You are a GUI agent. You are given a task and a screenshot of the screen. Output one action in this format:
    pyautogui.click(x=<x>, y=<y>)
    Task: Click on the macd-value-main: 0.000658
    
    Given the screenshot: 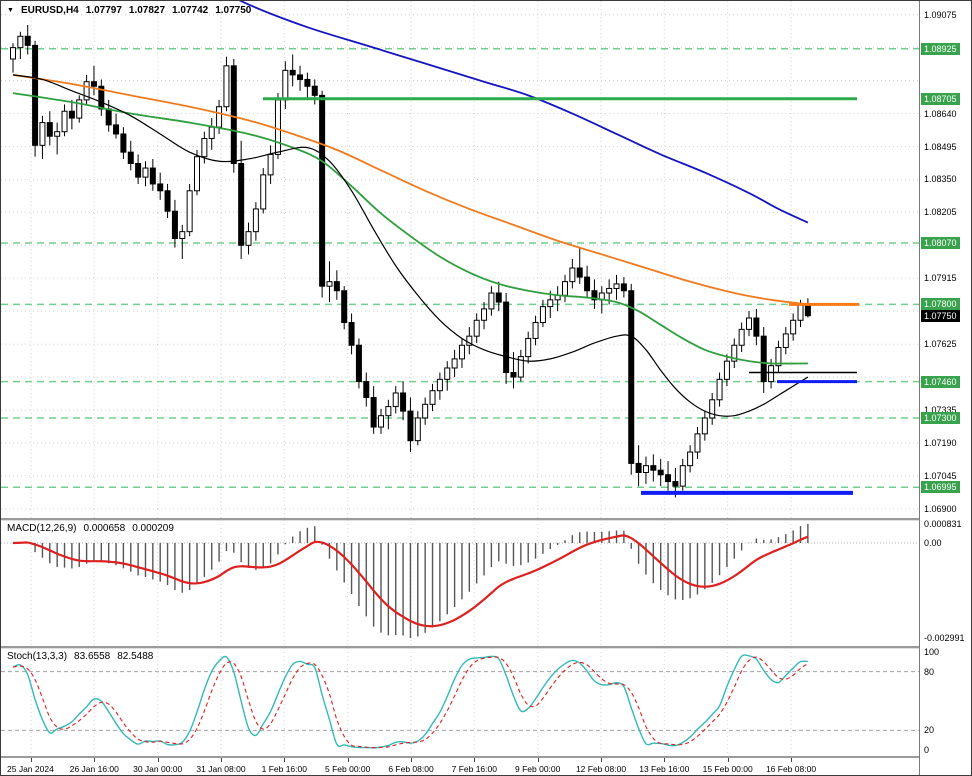 What is the action you would take?
    pyautogui.click(x=104, y=528)
    